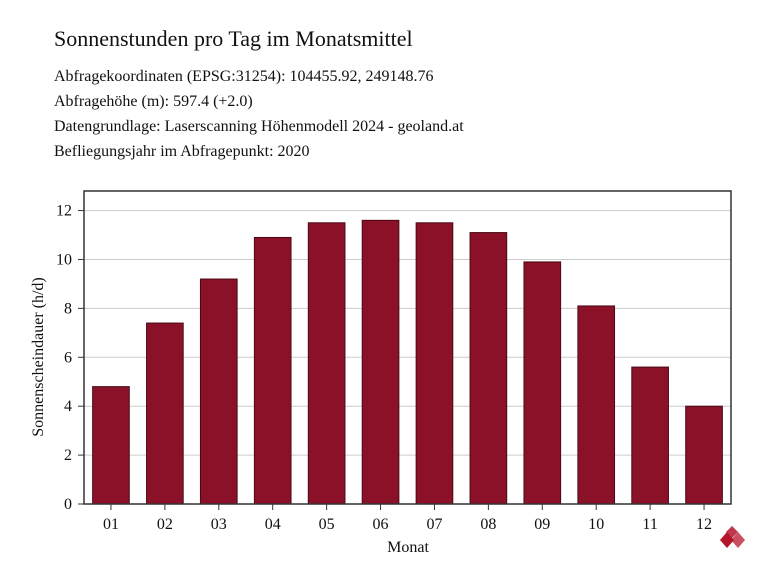  I want to click on logo-icon, so click(732, 537).